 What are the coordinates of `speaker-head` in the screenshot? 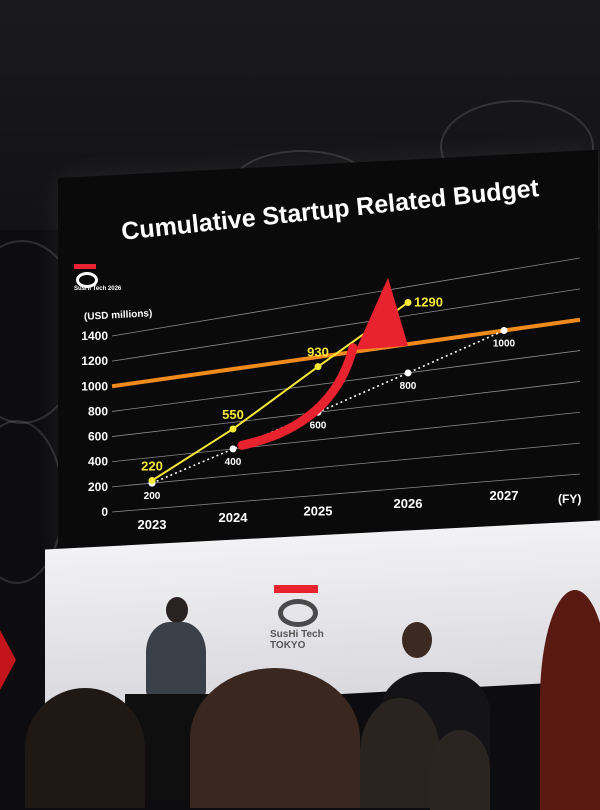 It's located at (177, 610).